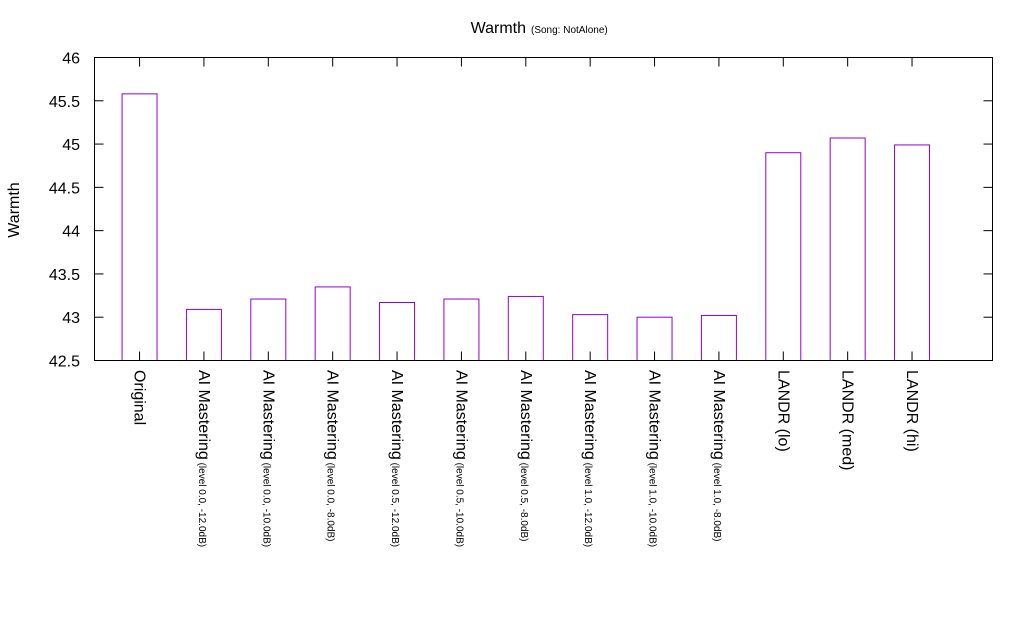 The height and width of the screenshot is (640, 1024). I want to click on x-tick-label: LANDR (hi), so click(911, 411).